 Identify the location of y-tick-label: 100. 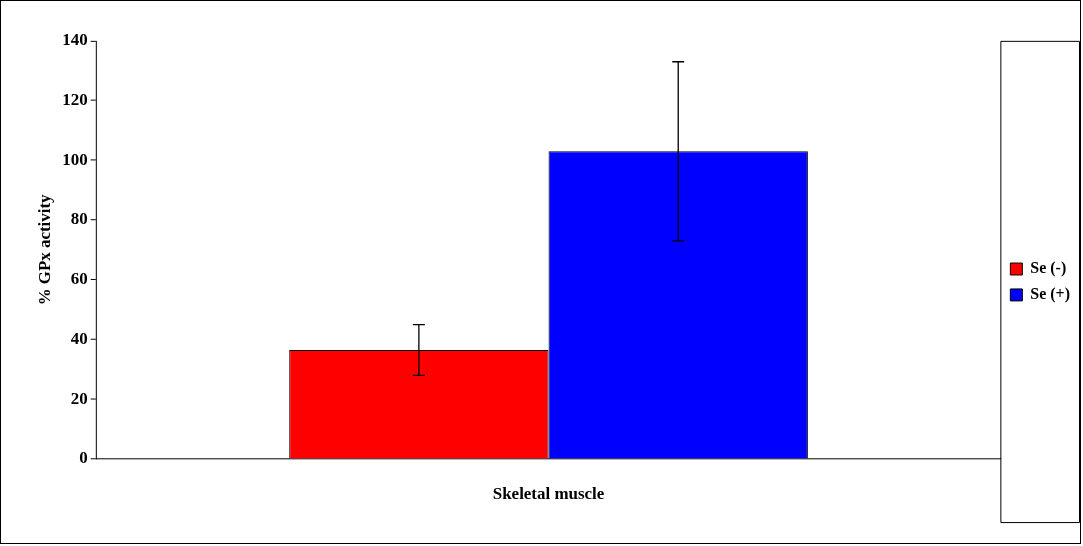
(75, 159).